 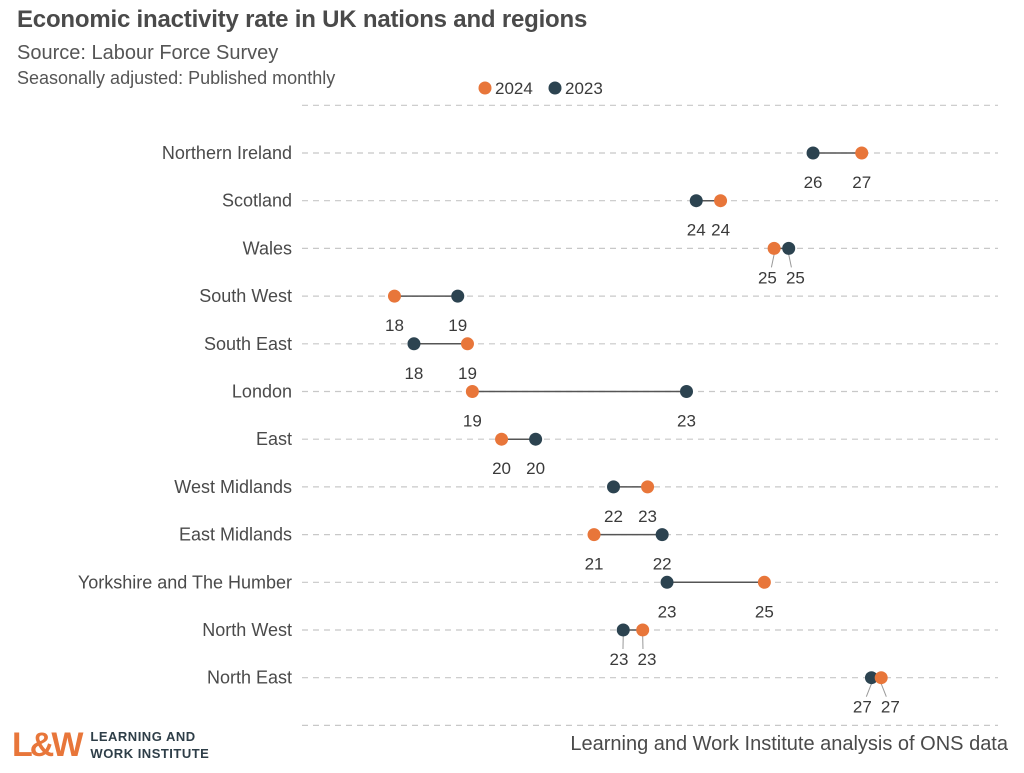 What do you see at coordinates (535, 468) in the screenshot?
I see `data-label-2023: 20` at bounding box center [535, 468].